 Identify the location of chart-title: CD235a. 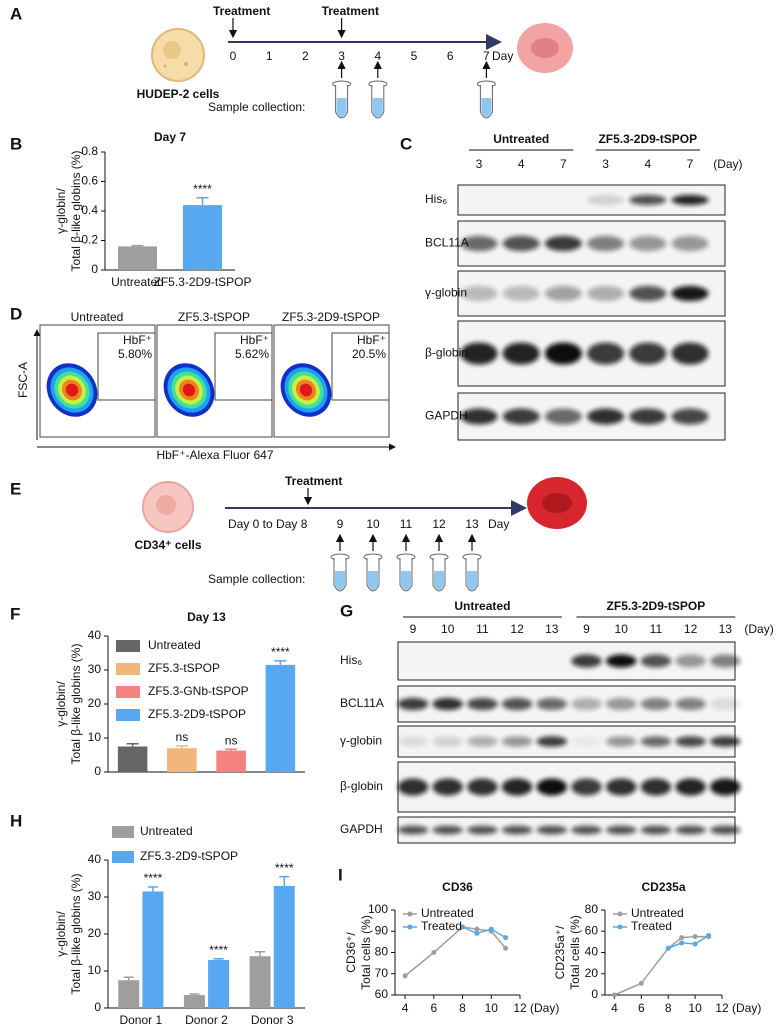
(663, 887).